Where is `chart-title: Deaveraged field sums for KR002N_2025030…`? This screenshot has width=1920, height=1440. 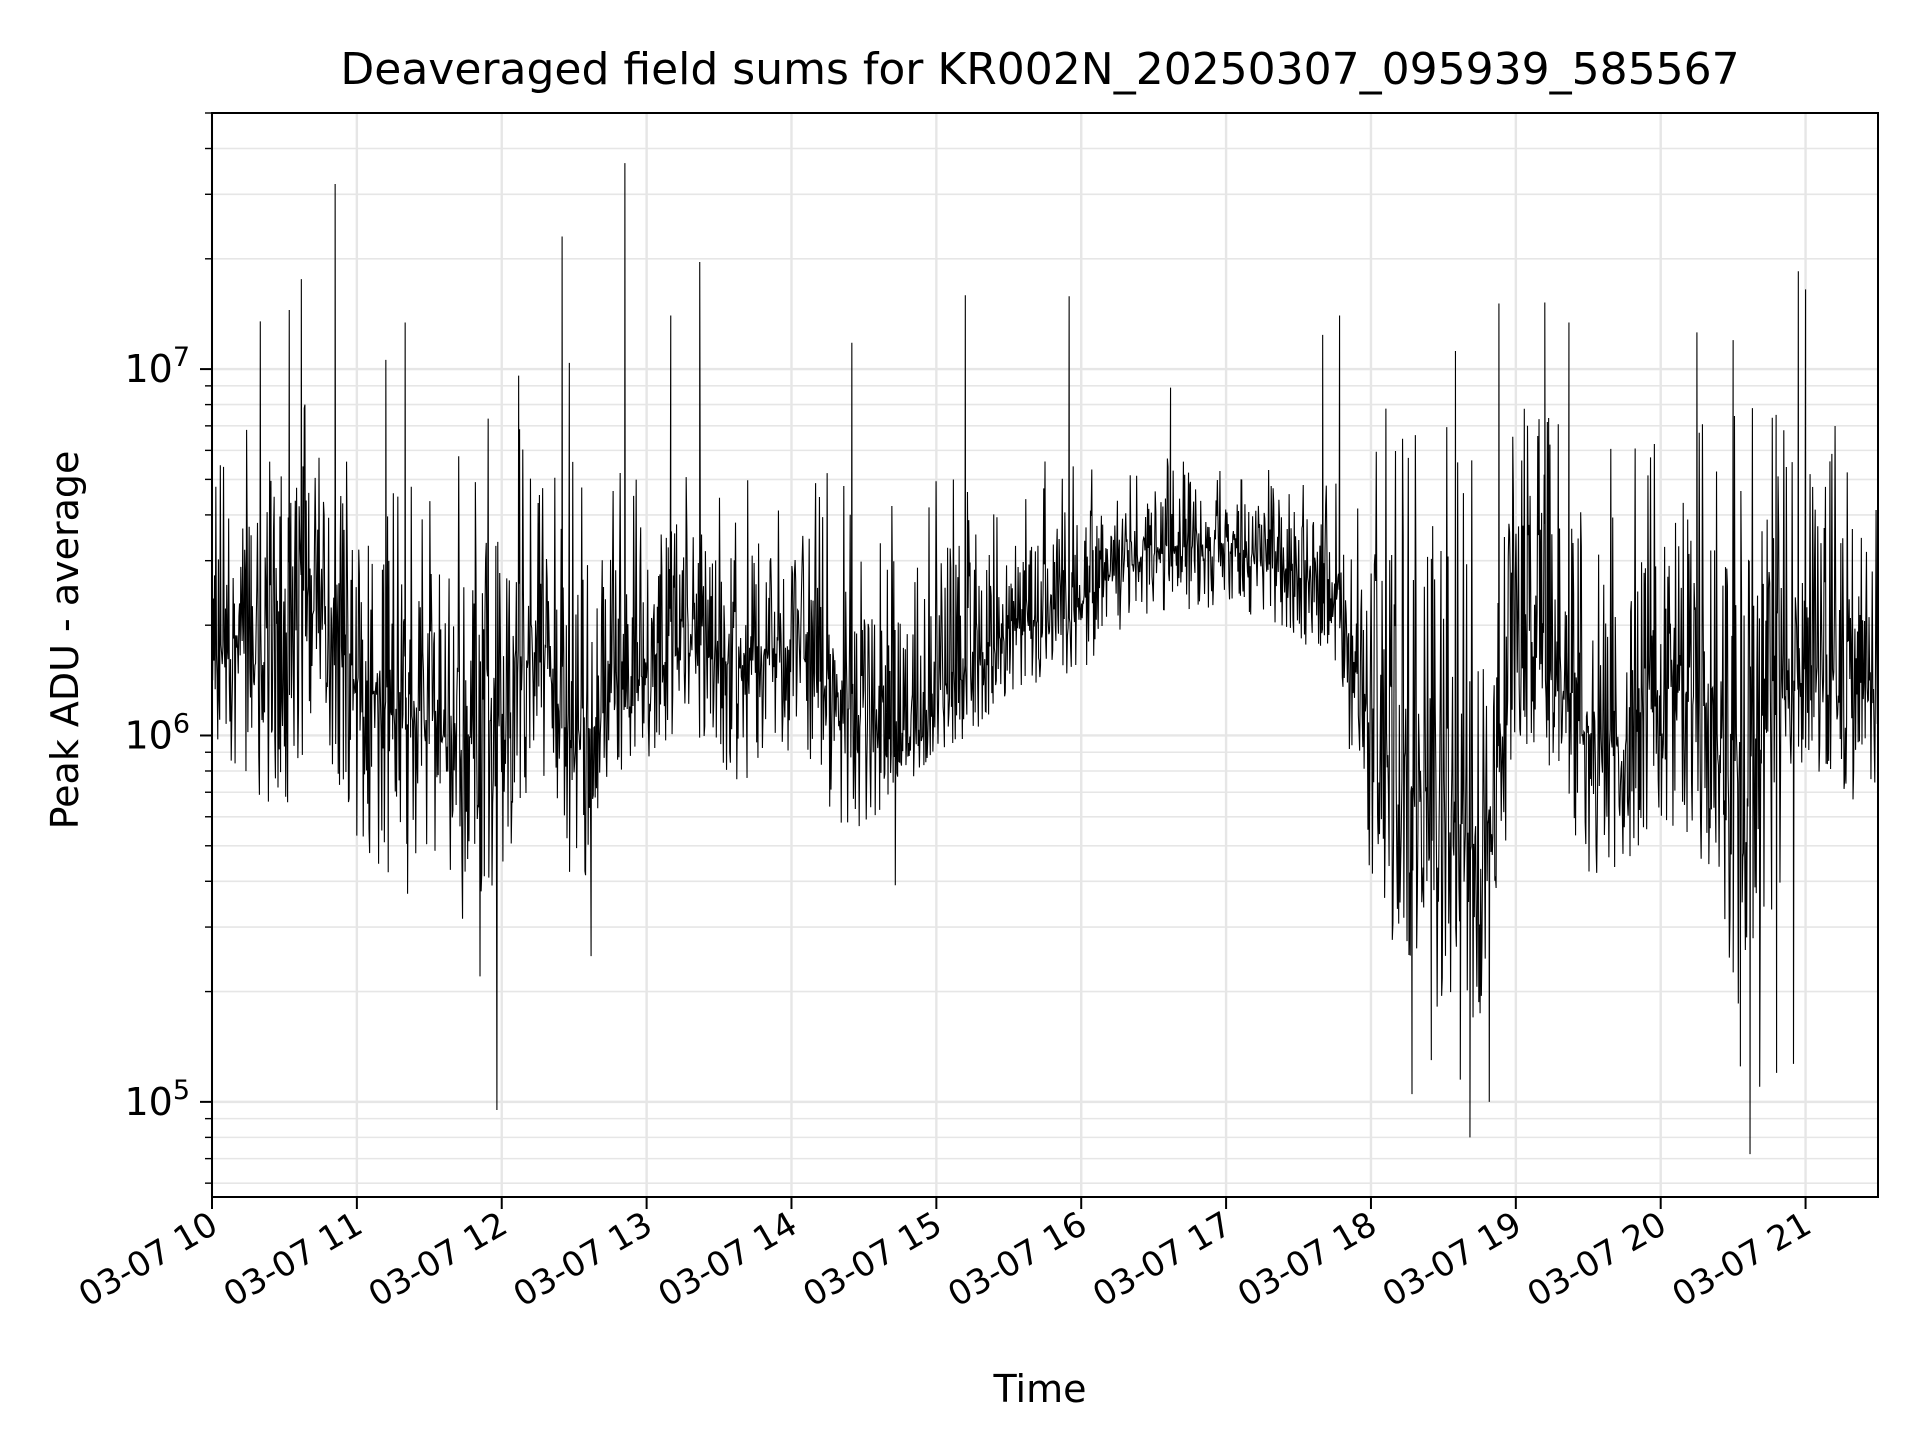 chart-title: Deaveraged field sums for KR002N_2025030… is located at coordinates (1039, 69).